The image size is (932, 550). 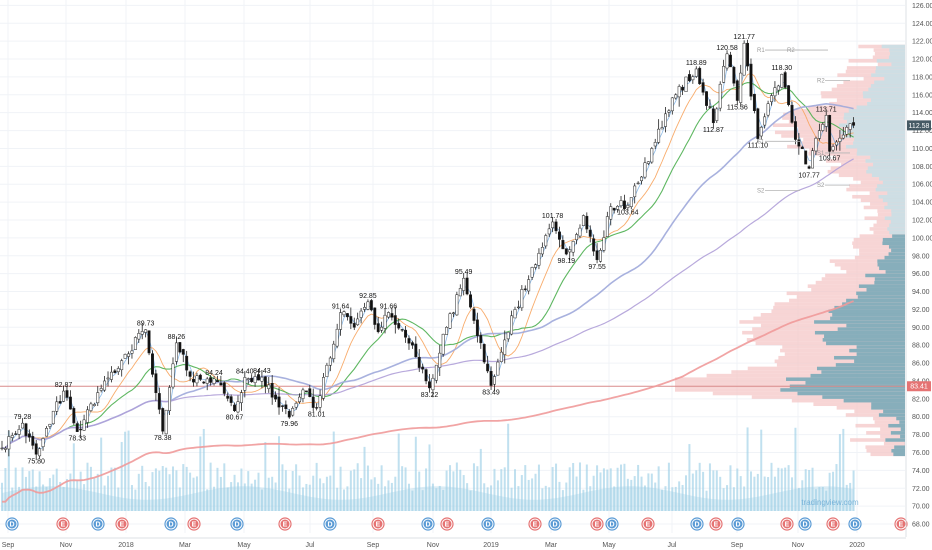 What do you see at coordinates (921, 435) in the screenshot?
I see `y-tick-label: 78.00` at bounding box center [921, 435].